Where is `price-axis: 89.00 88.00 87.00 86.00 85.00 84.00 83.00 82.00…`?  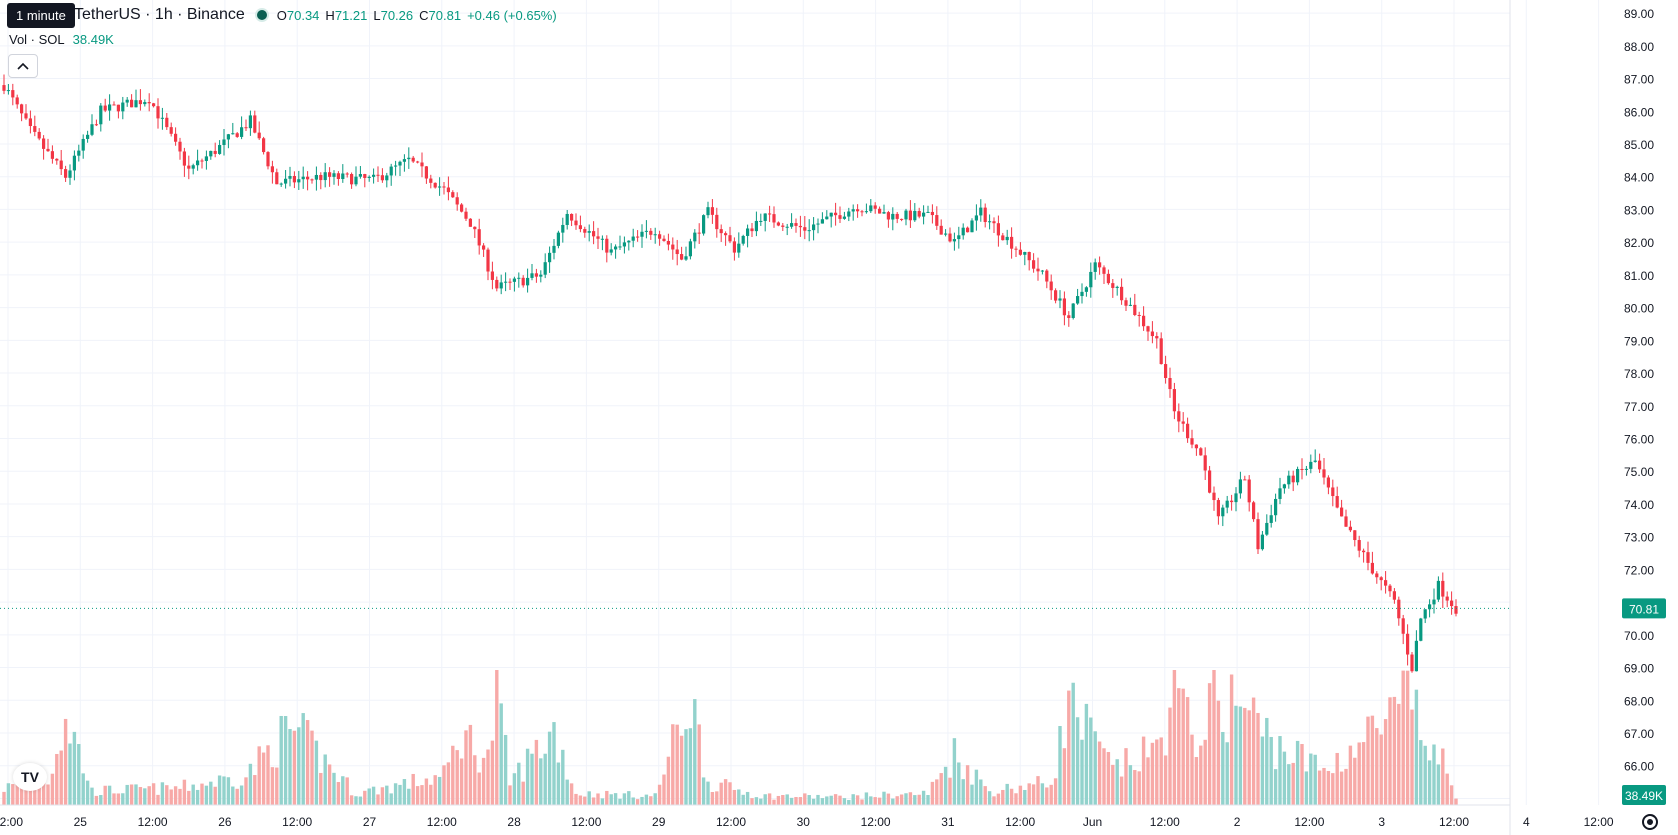 price-axis: 89.00 88.00 87.00 86.00 85.00 84.00 83.00 82.00… is located at coordinates (1587, 417).